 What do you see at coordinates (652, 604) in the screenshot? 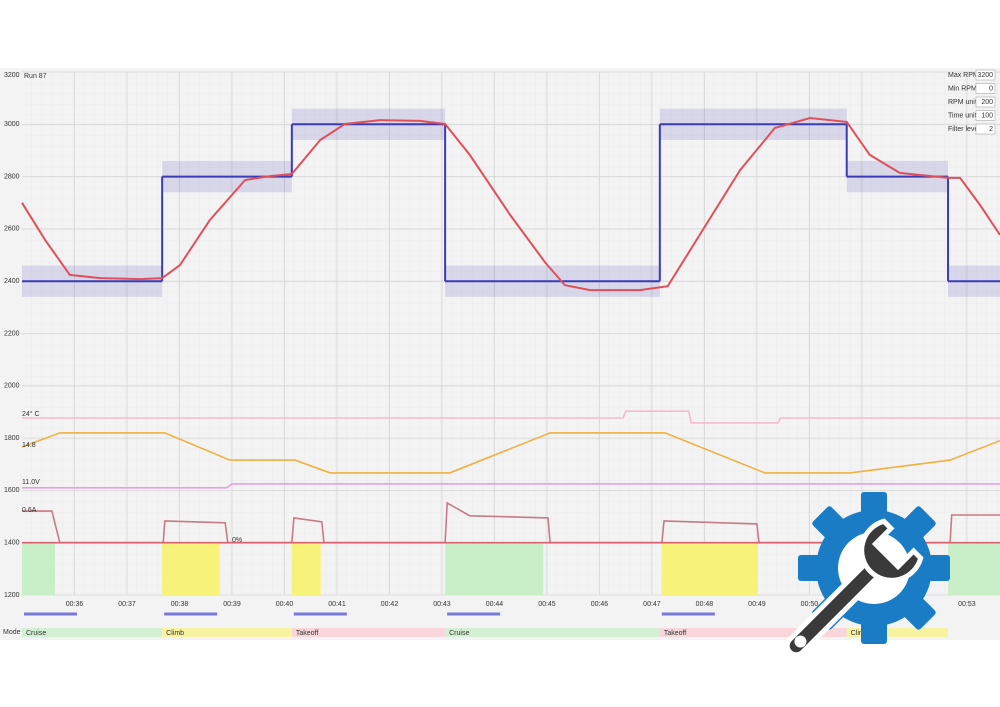
I see `x-tick-label: 00:47` at bounding box center [652, 604].